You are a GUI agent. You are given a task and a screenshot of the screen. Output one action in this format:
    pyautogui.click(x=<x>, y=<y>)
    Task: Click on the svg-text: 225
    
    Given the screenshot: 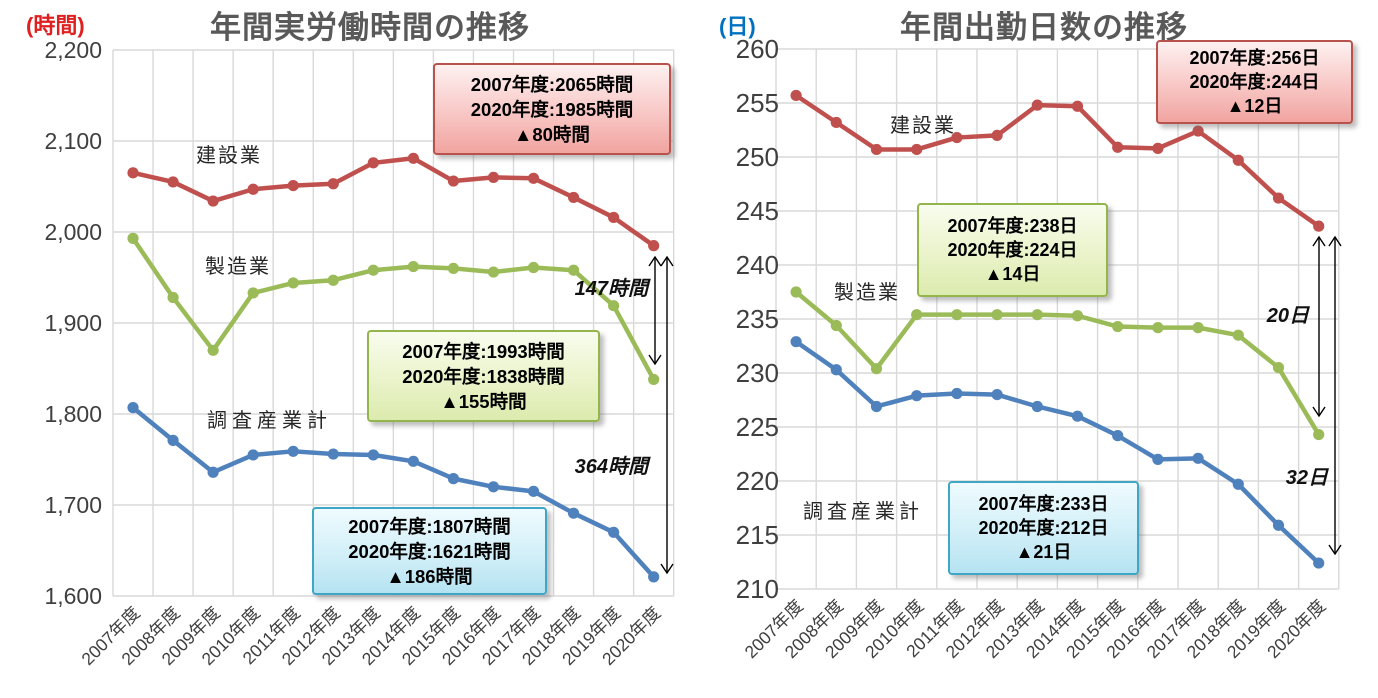 What is the action you would take?
    pyautogui.click(x=757, y=427)
    